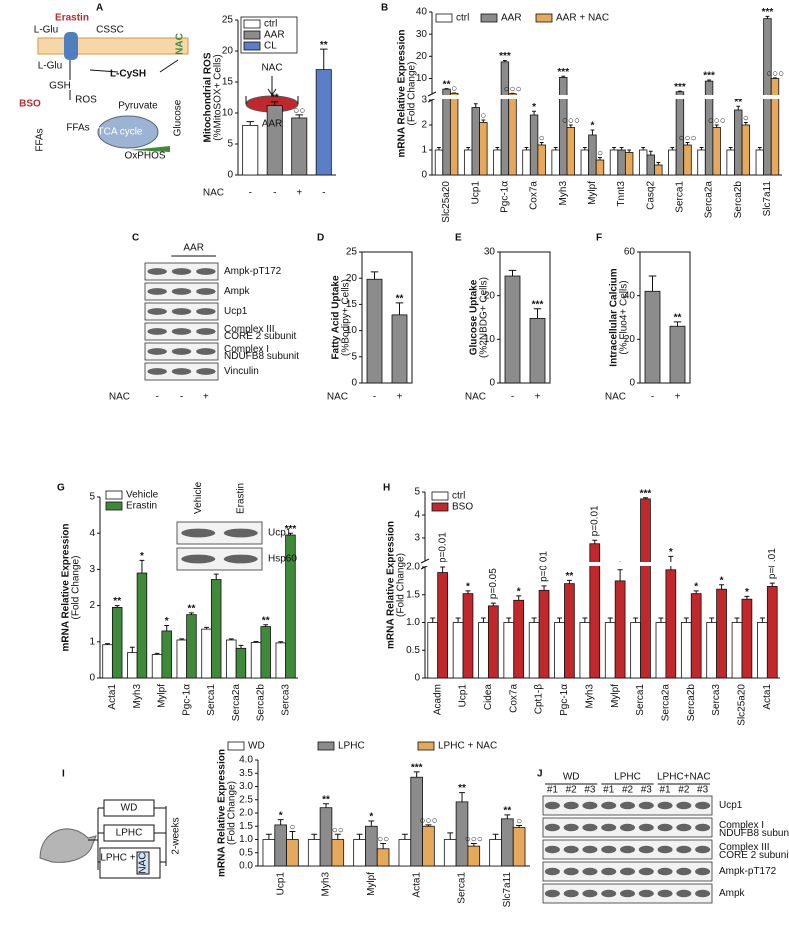 The height and width of the screenshot is (938, 789). Describe the element at coordinates (493, 583) in the screenshot. I see `significance: p=0.05` at that location.